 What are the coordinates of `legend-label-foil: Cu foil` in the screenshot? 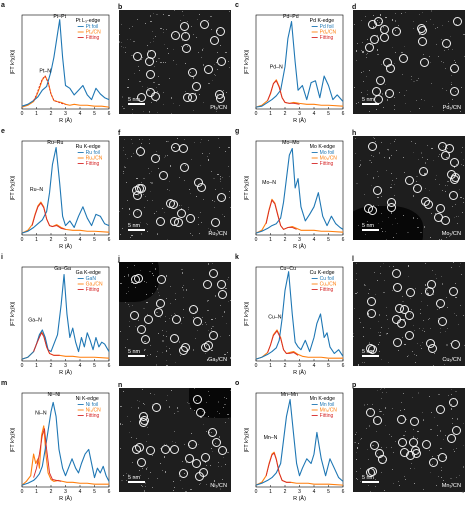 It's located at (327, 279).